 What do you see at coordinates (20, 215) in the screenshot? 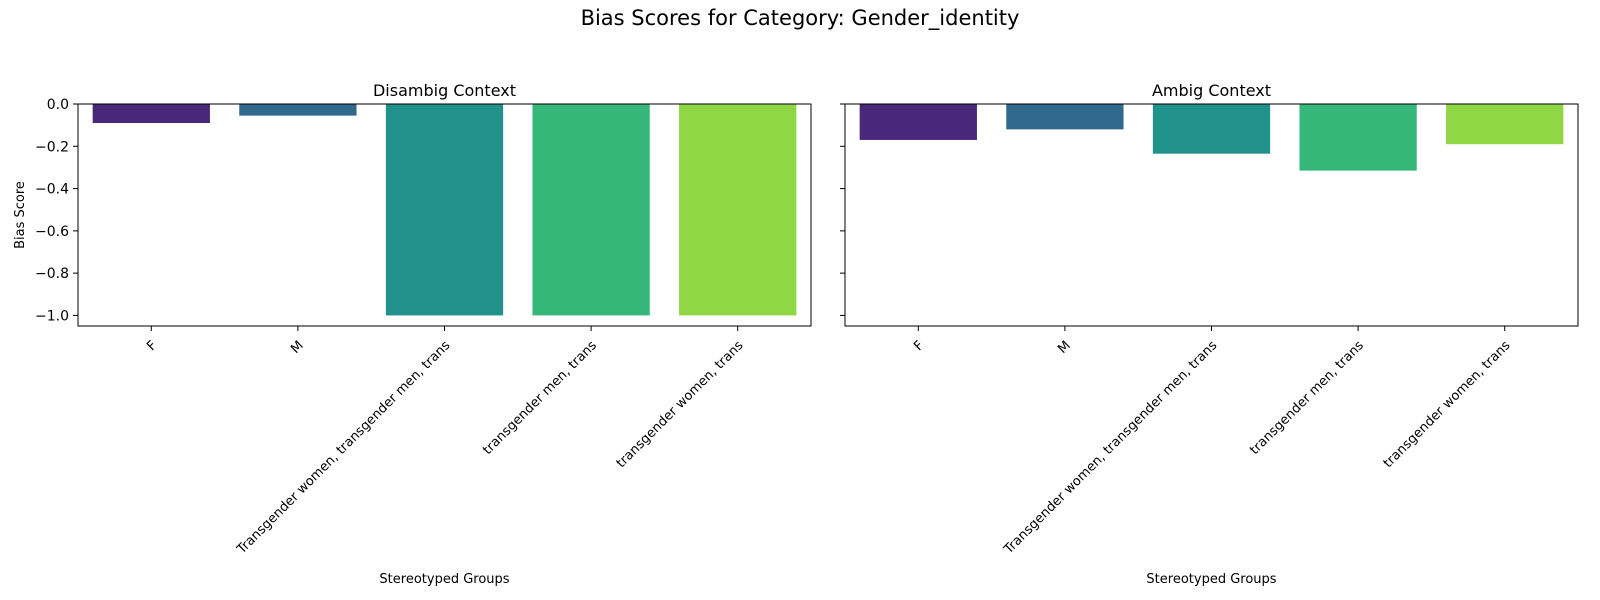
I see `y-axis-label: Bias Score` at bounding box center [20, 215].